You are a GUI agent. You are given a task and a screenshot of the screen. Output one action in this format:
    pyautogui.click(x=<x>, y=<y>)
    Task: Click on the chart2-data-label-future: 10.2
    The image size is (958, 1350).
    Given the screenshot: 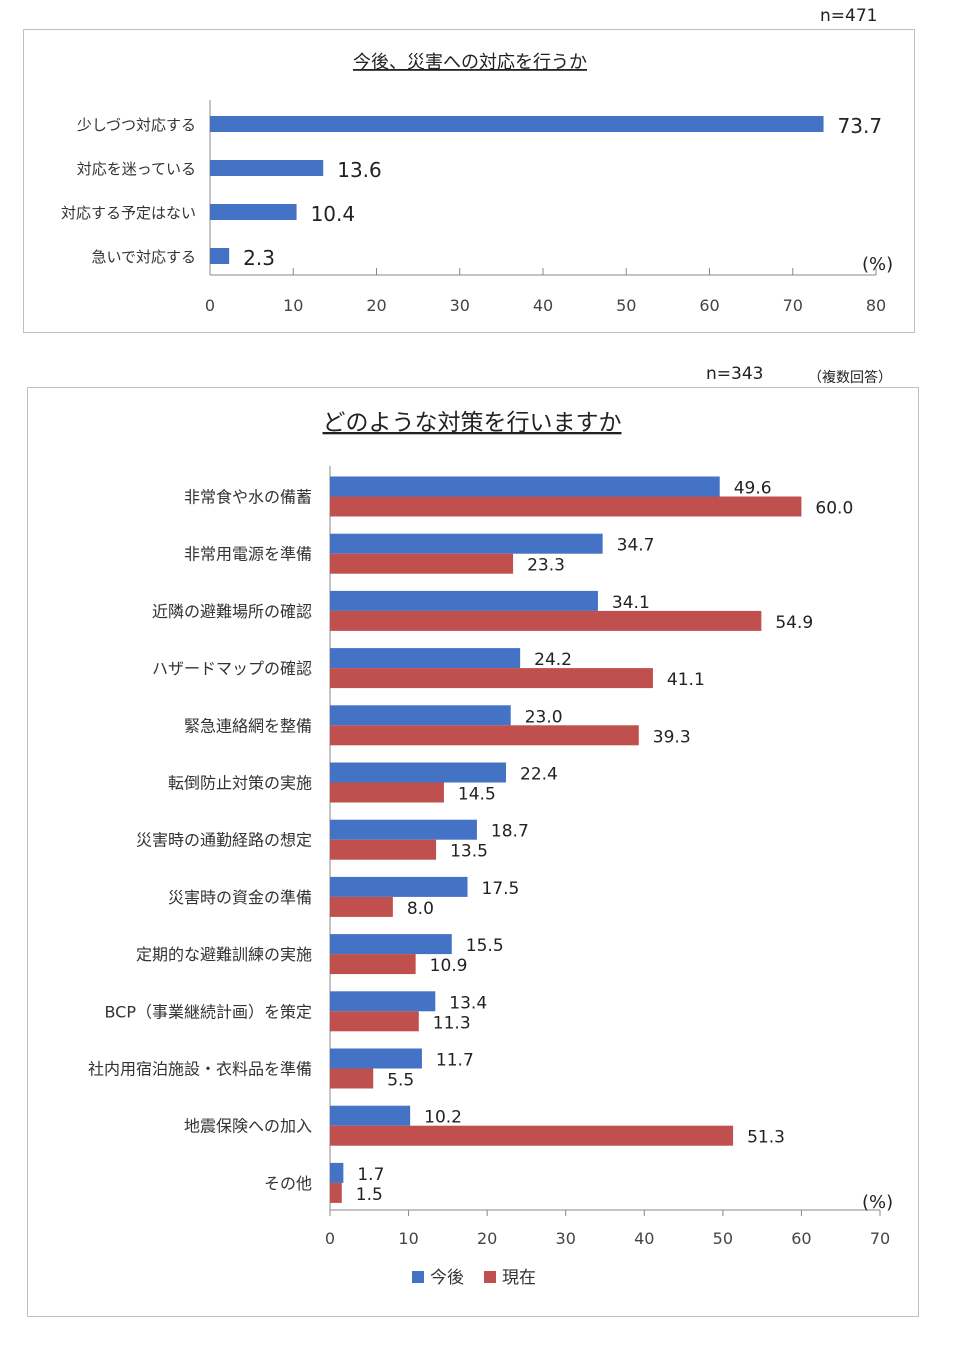 What is the action you would take?
    pyautogui.click(x=443, y=1118)
    